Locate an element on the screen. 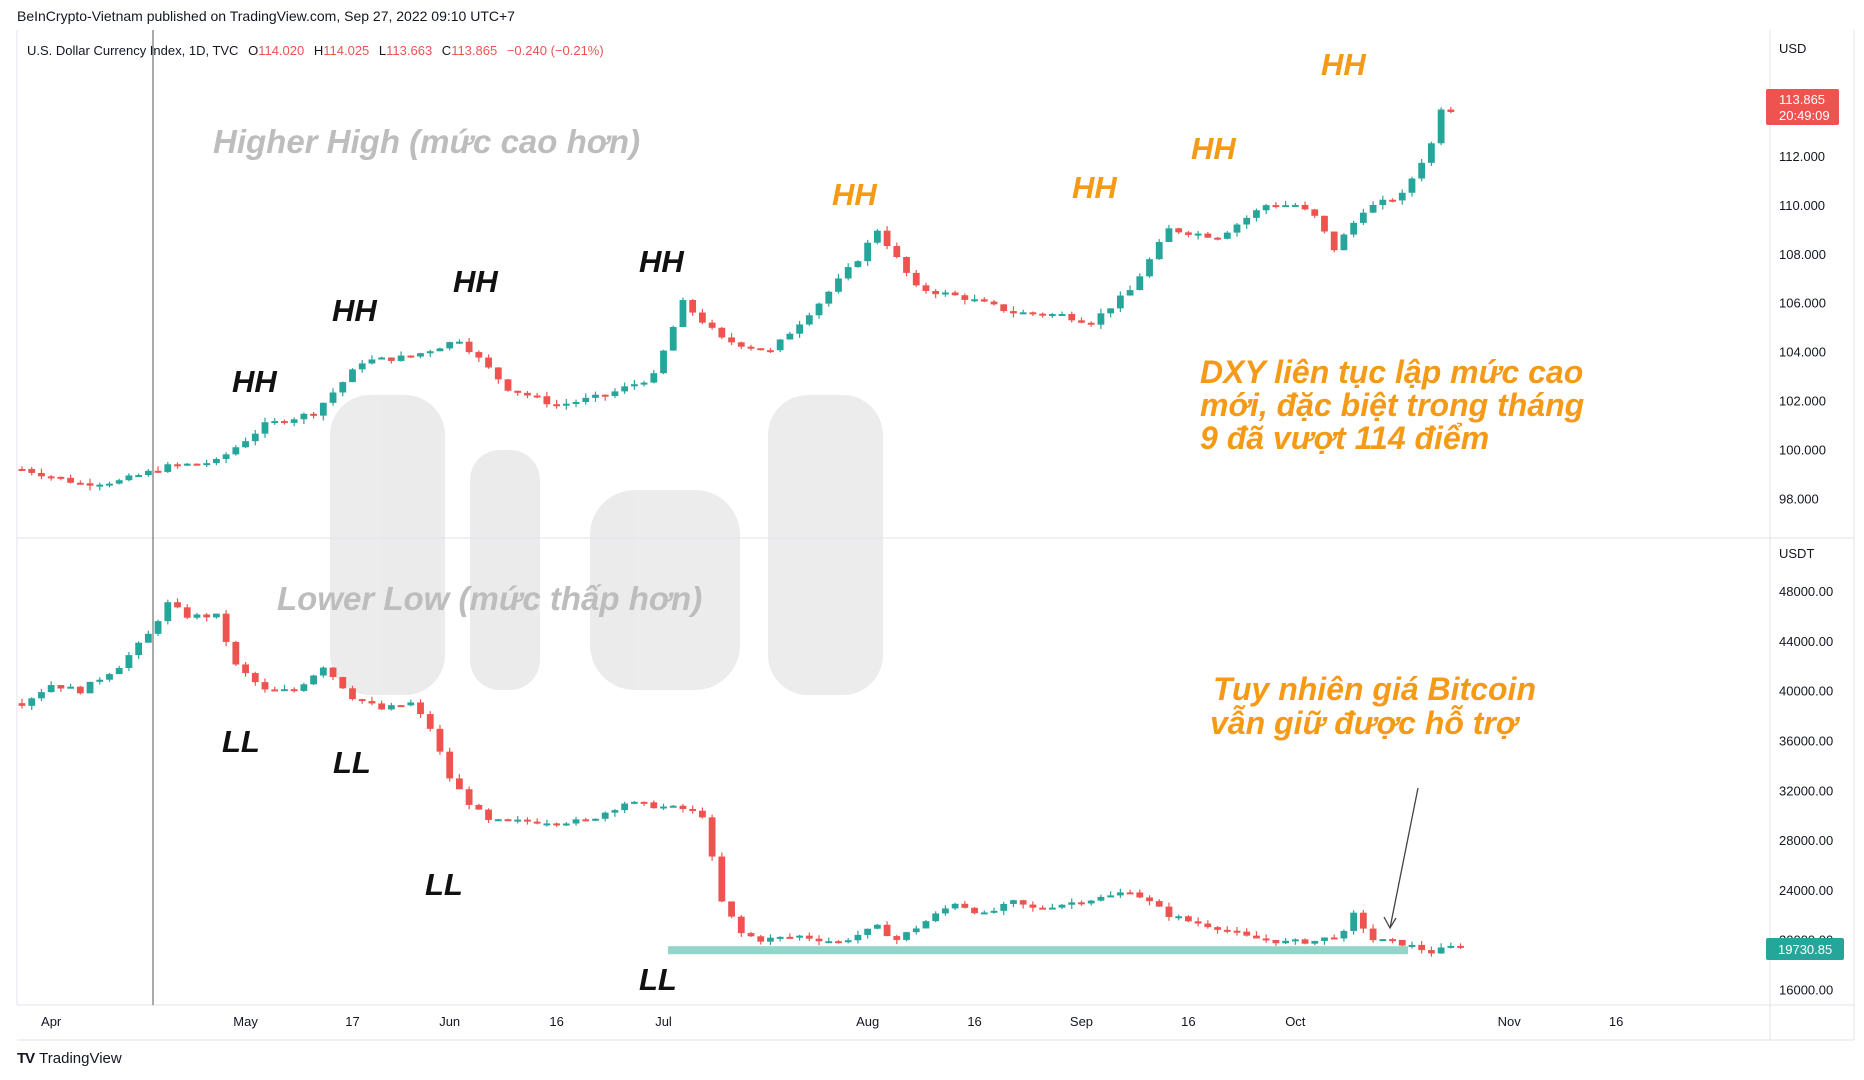 Image resolution: width=1864 pixels, height=1080 pixels. change-value: −0.240 (−0.21%) is located at coordinates (555, 50).